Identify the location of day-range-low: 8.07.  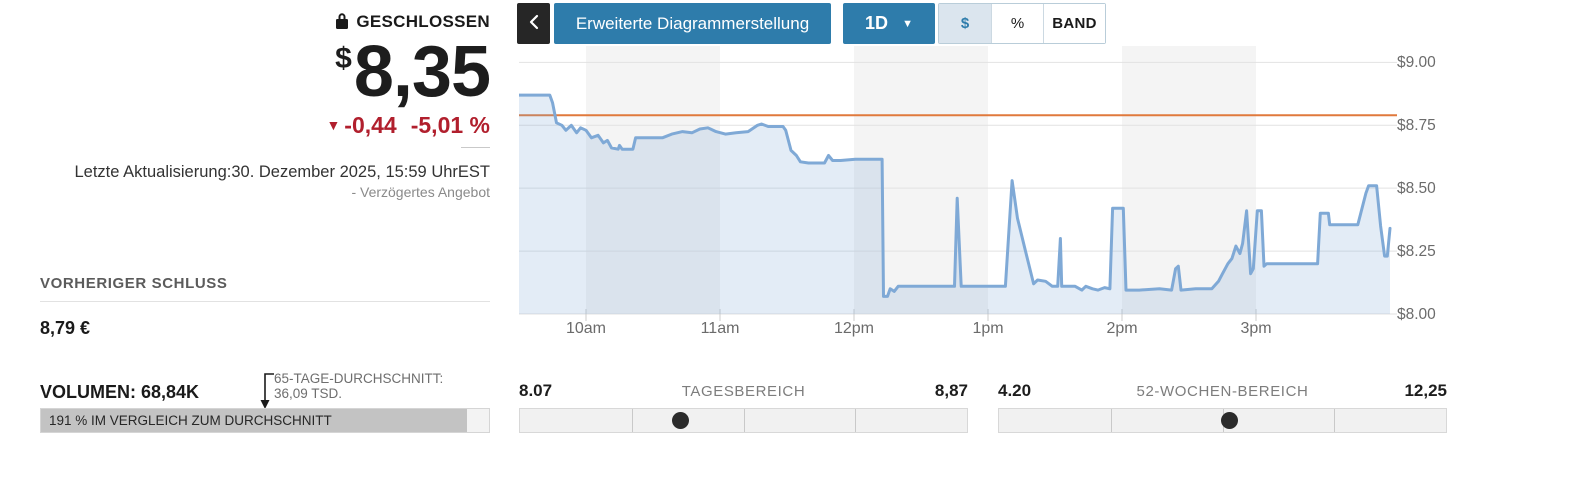
(536, 390).